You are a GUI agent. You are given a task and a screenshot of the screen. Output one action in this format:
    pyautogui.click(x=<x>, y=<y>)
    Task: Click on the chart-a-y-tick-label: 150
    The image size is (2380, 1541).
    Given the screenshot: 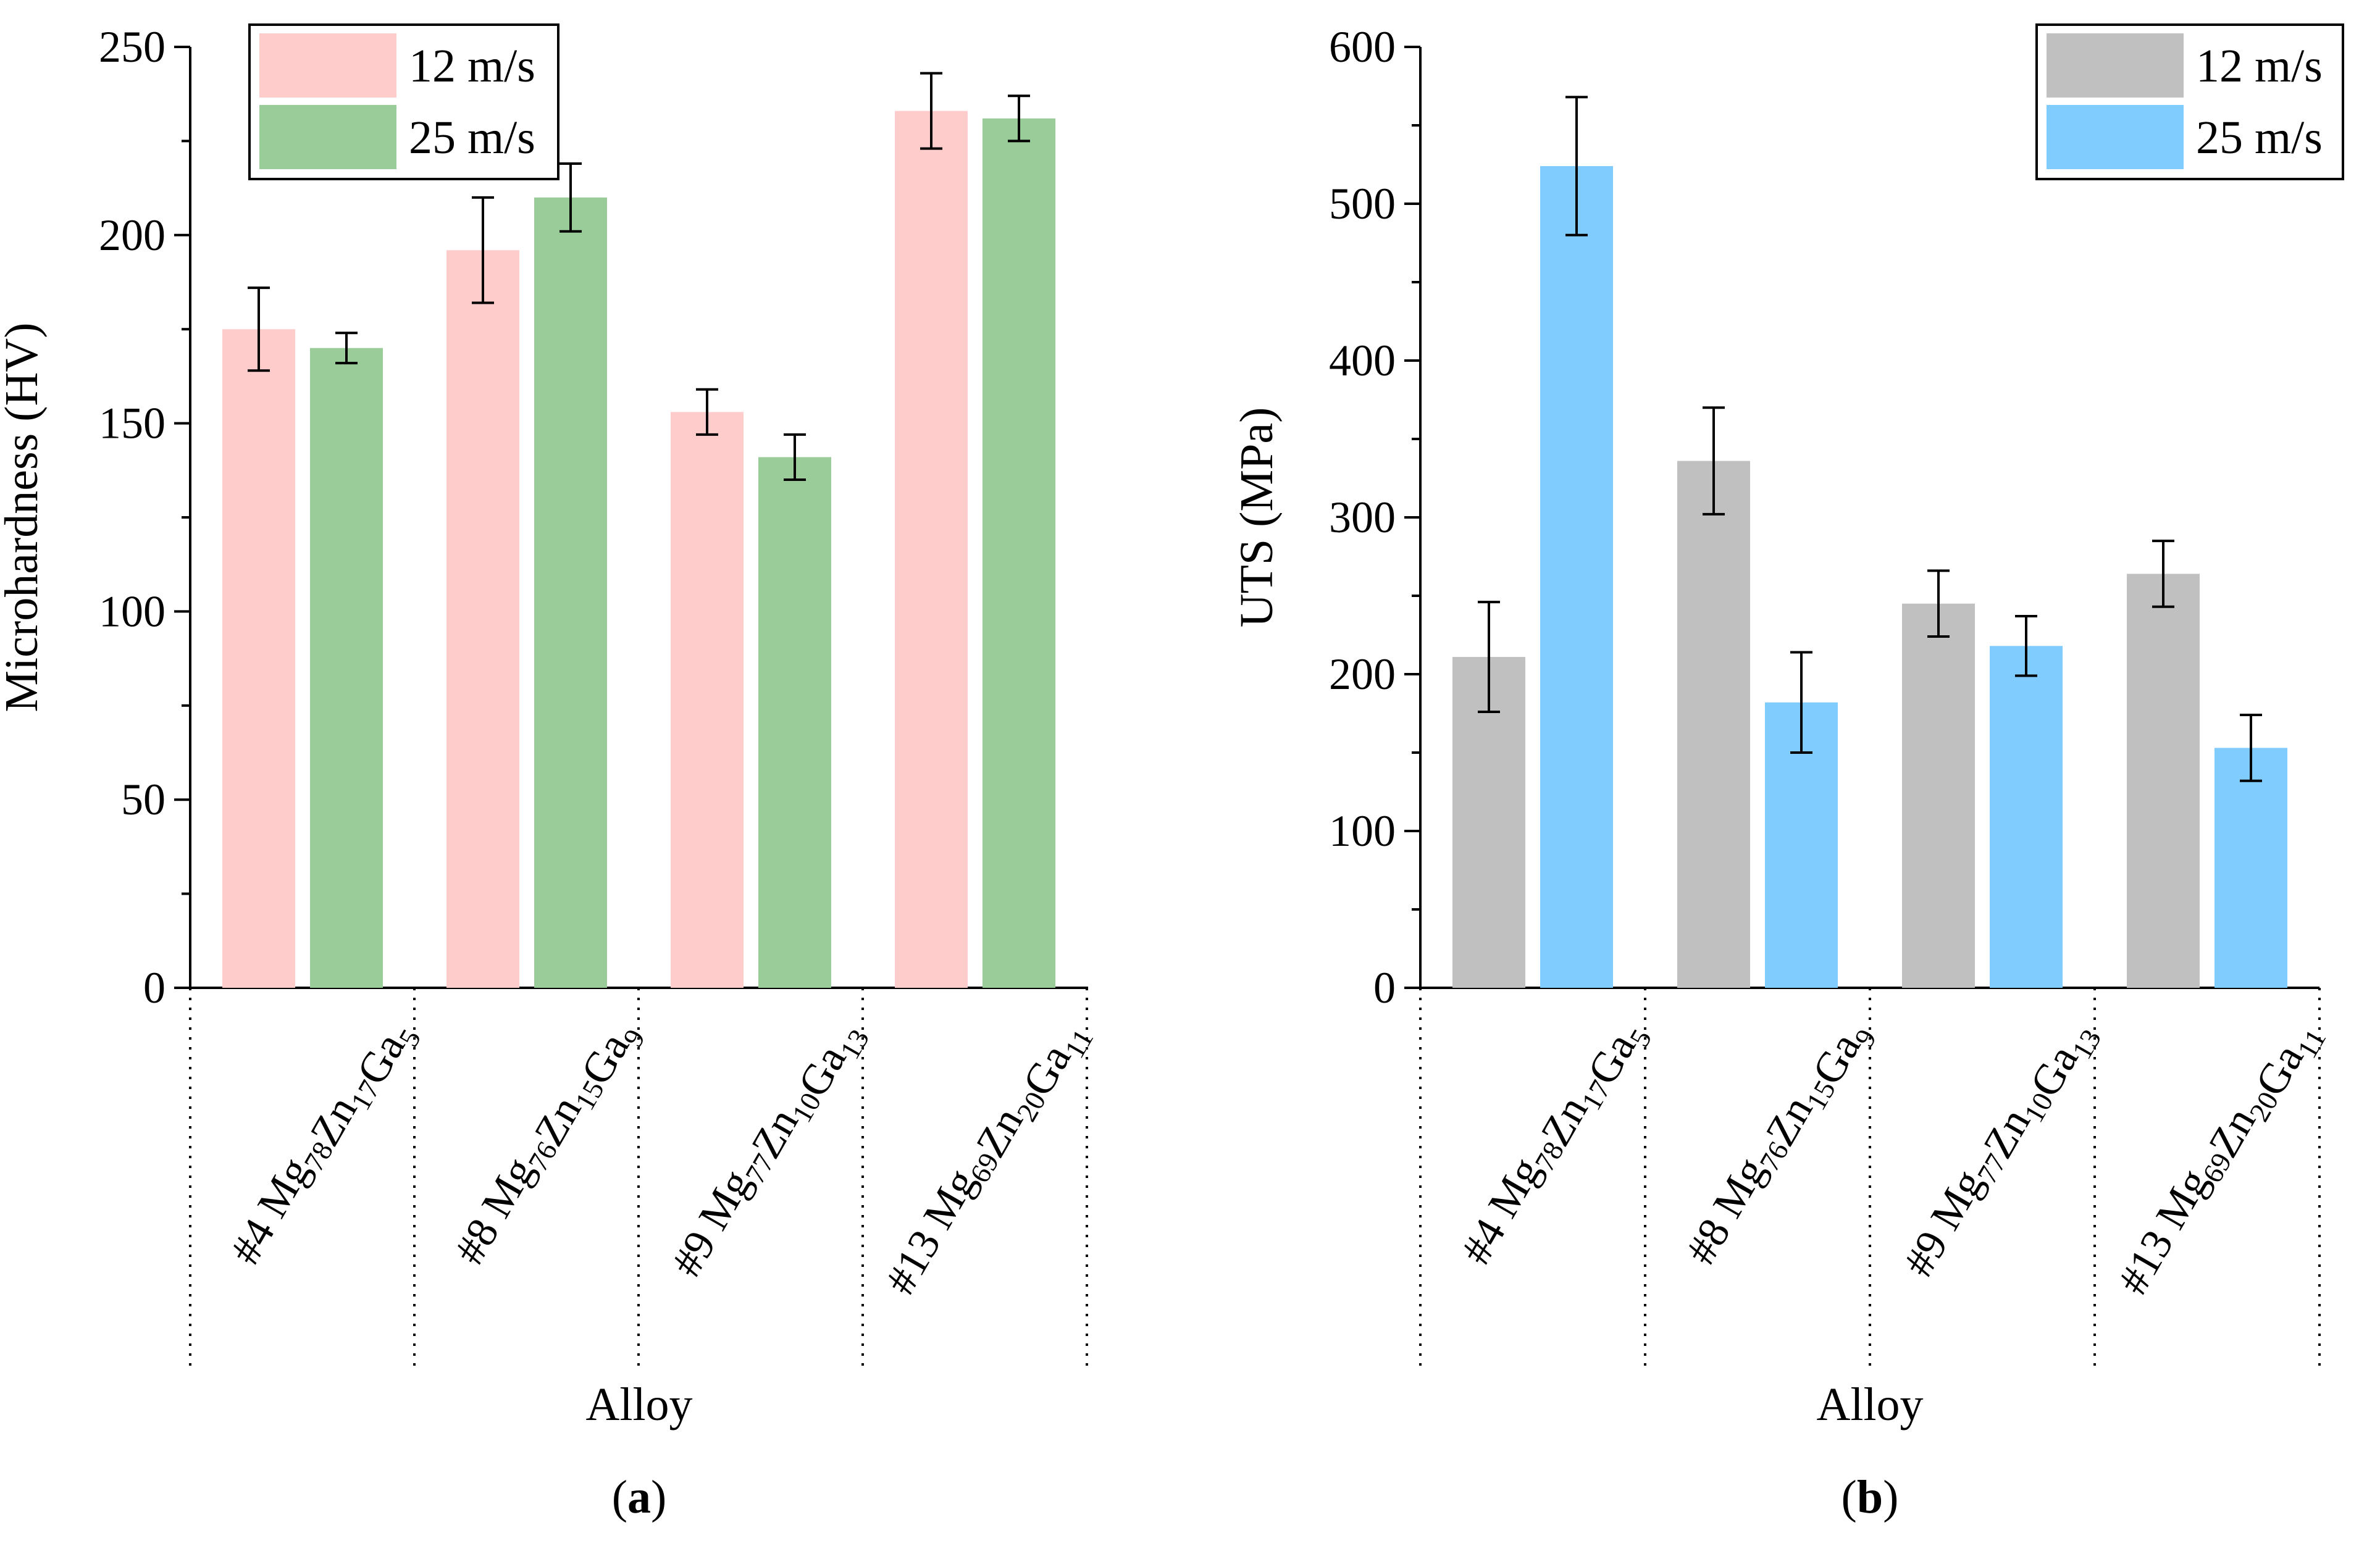 What is the action you would take?
    pyautogui.click(x=132, y=423)
    